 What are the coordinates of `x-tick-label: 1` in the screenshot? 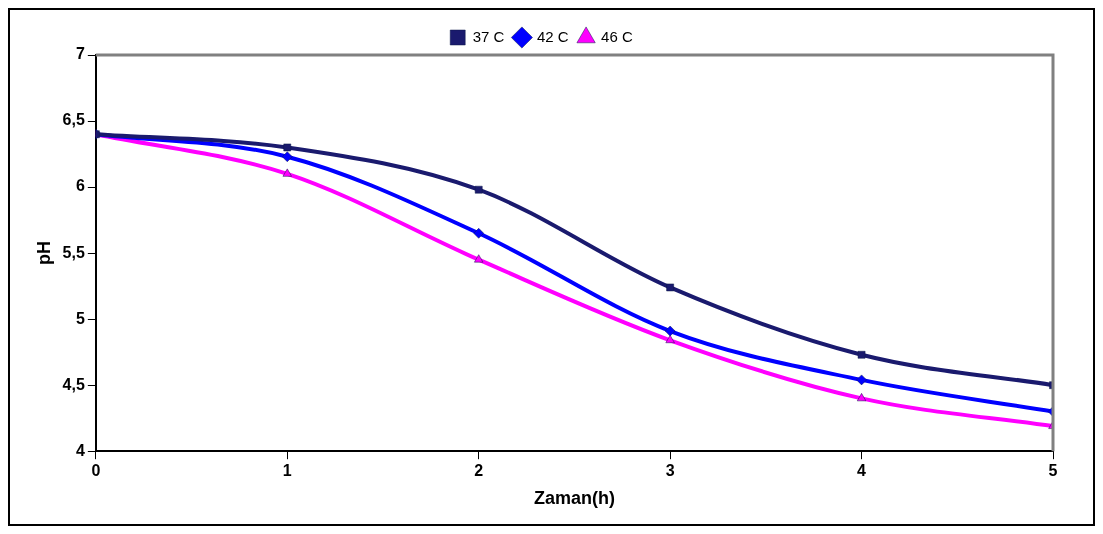 It's located at (287, 471).